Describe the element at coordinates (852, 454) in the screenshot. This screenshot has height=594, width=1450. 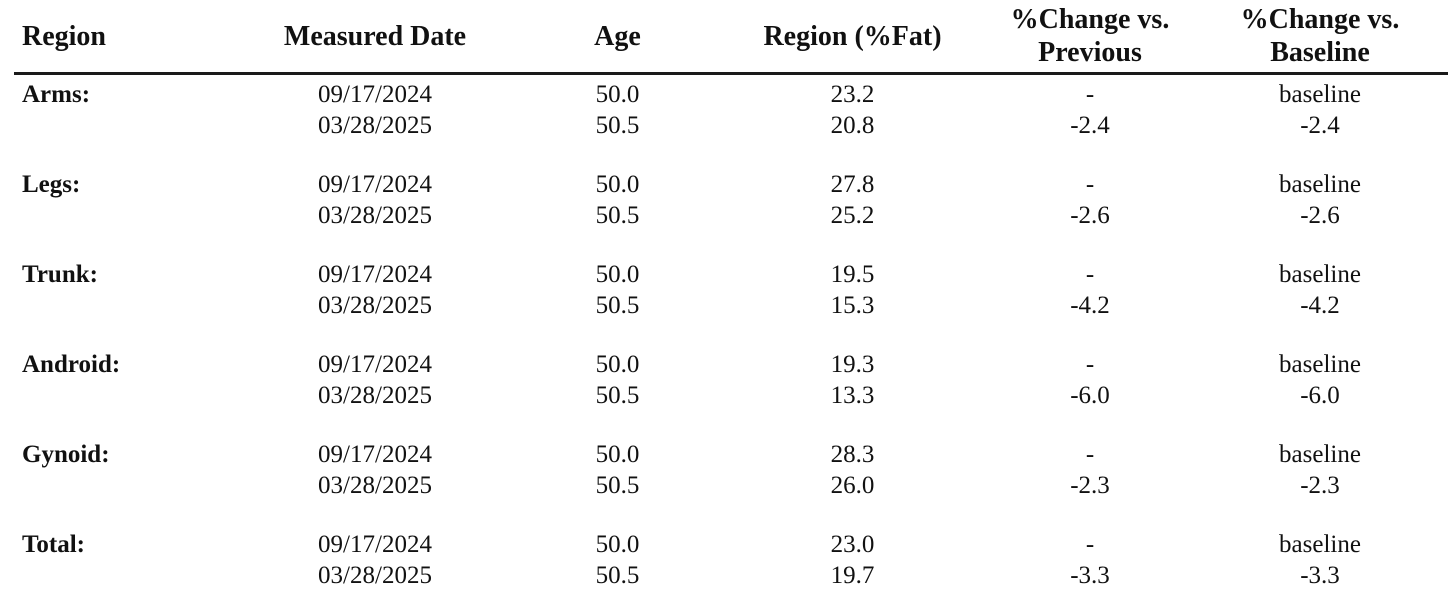
I see `region-fat-cell: 28.3` at that location.